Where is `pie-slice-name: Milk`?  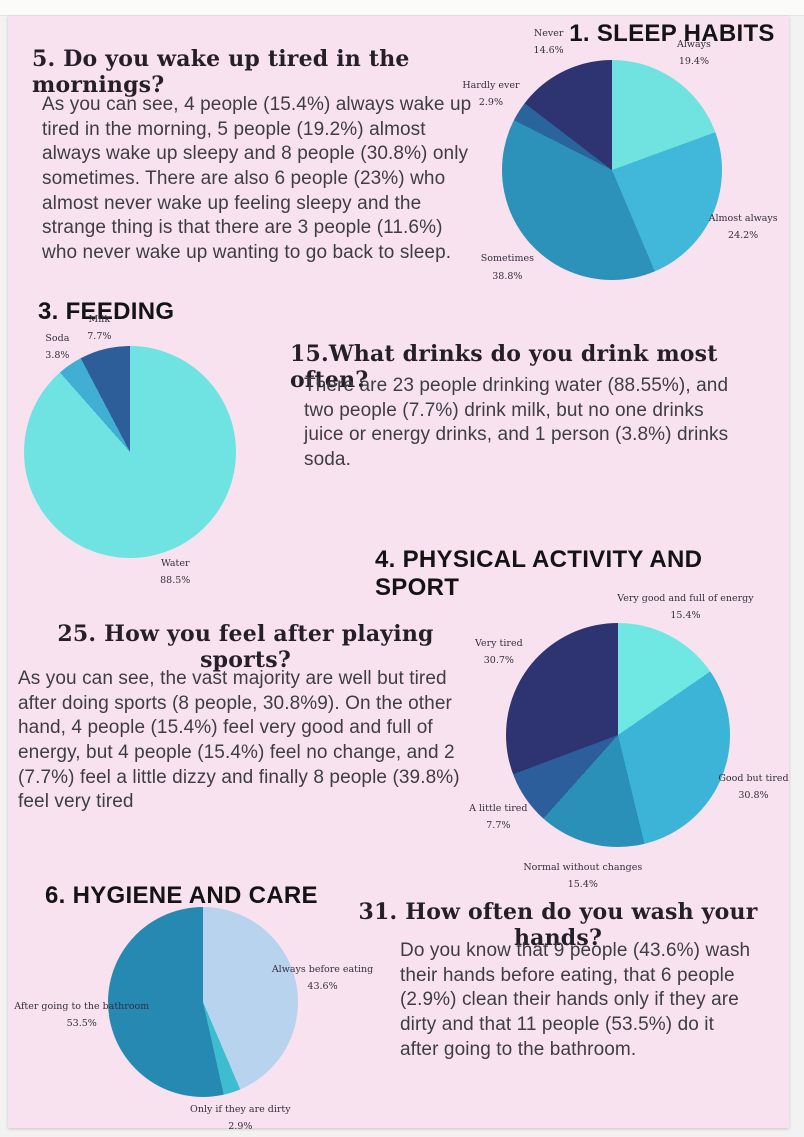
pie-slice-name: Milk is located at coordinates (99, 319).